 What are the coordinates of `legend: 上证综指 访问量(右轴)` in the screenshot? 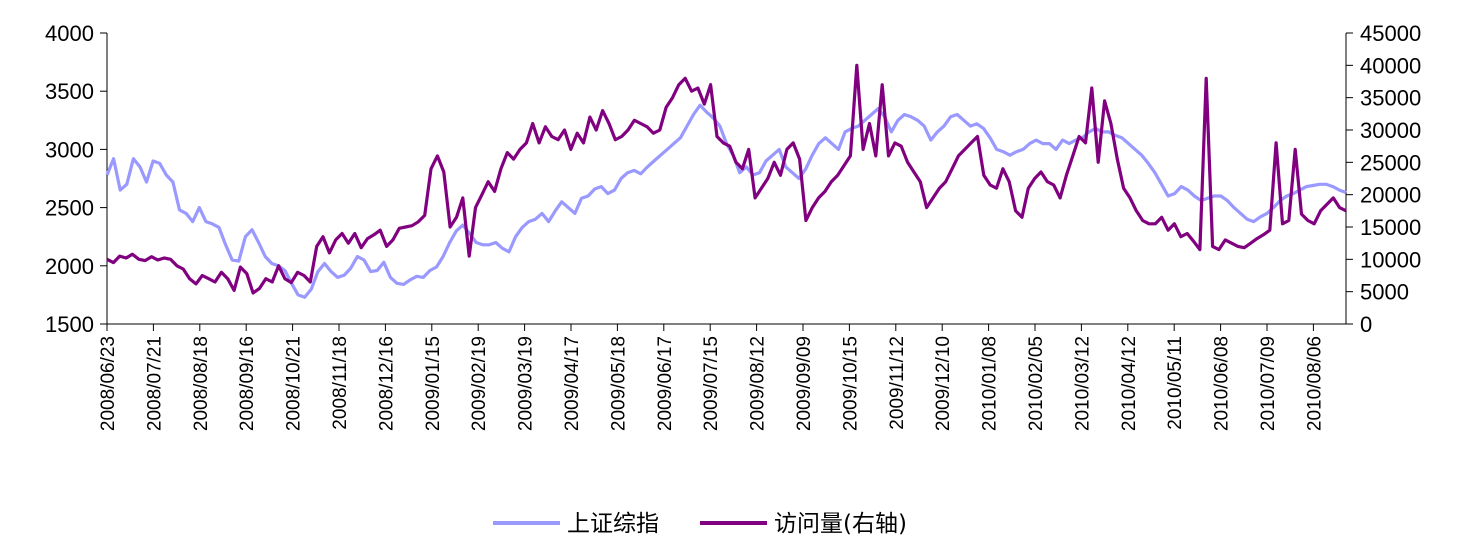 It's located at (700, 524).